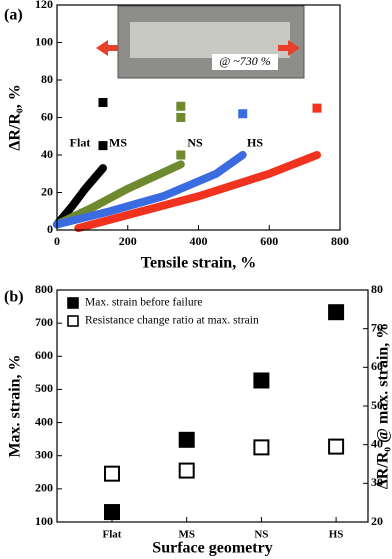 This screenshot has height=559, width=392. What do you see at coordinates (57, 241) in the screenshot?
I see `x-tick-label: 0` at bounding box center [57, 241].